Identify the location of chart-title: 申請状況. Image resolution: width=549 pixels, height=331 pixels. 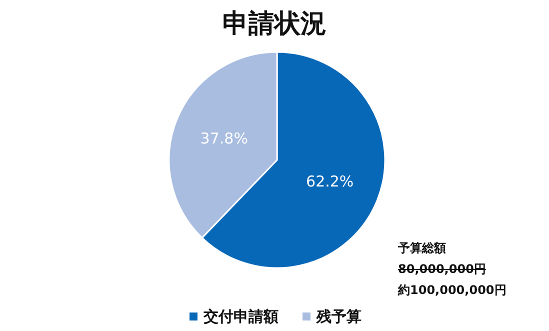
(274, 24).